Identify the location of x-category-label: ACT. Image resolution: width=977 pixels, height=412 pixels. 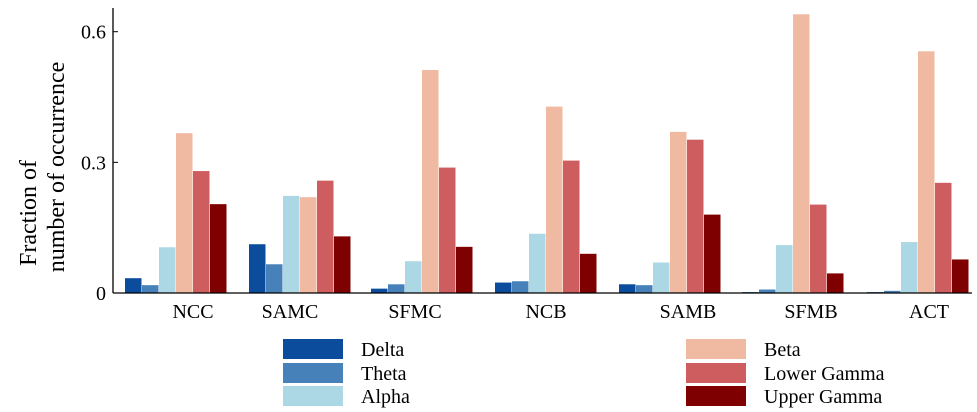
(929, 312).